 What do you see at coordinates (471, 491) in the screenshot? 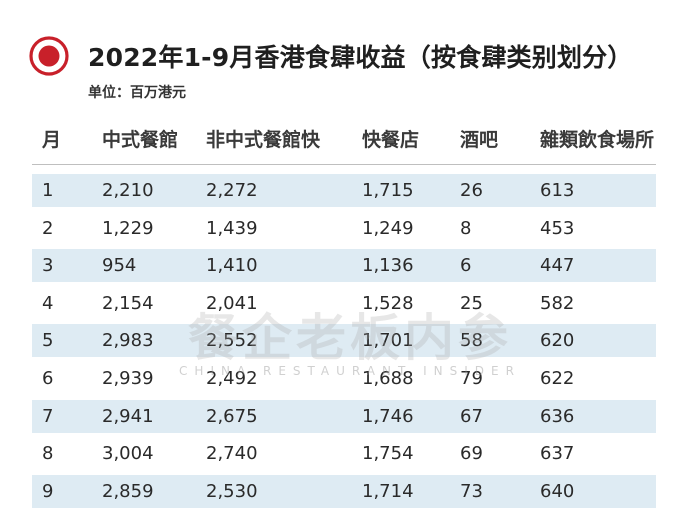
I see `cell-bars: 73` at bounding box center [471, 491].